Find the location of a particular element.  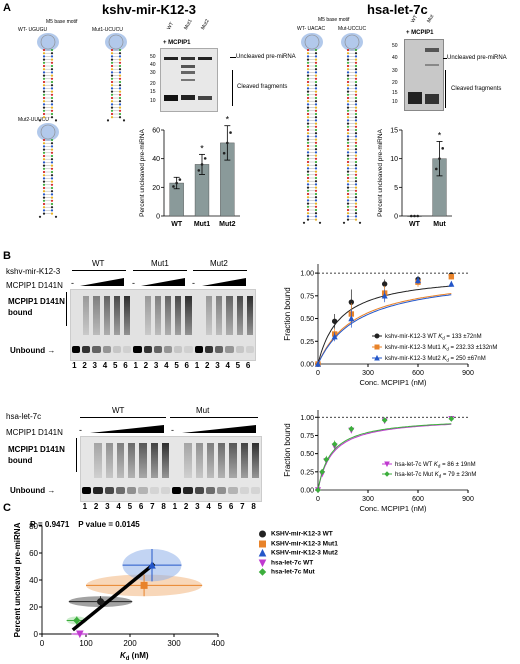

emsa-bot-gel is located at coordinates (171, 469).